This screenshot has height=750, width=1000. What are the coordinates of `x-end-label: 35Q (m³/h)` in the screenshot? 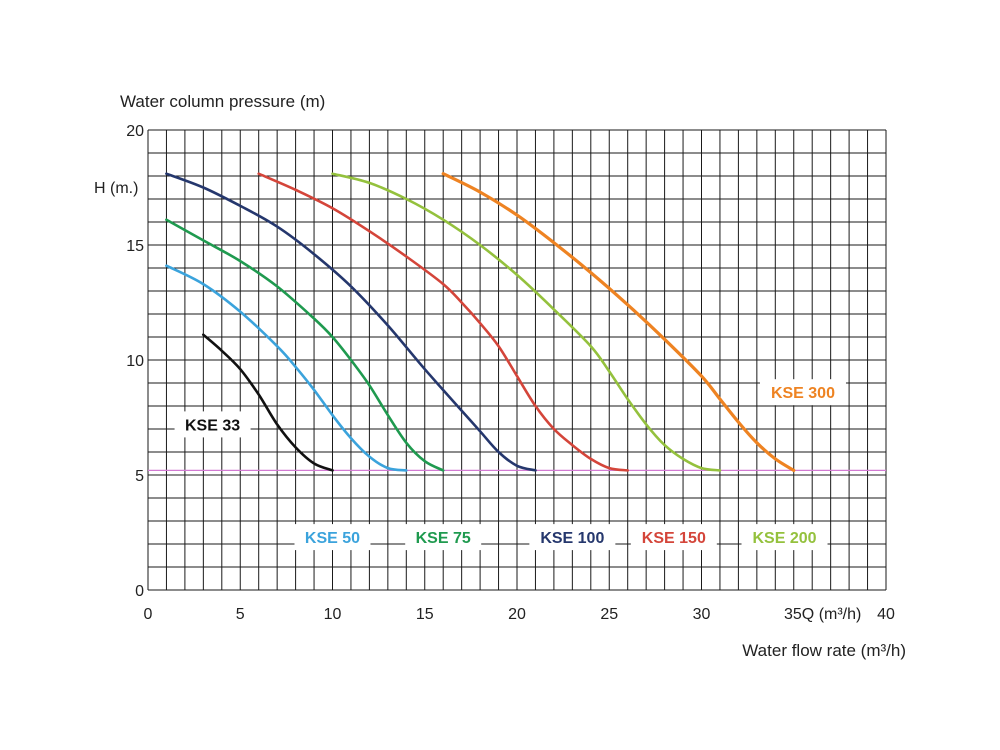 It's located at (822, 614).